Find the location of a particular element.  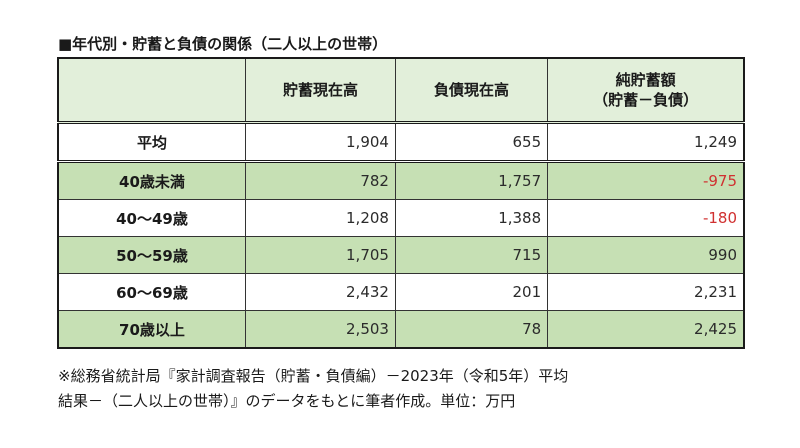

net-value-negative: -180 is located at coordinates (646, 218).